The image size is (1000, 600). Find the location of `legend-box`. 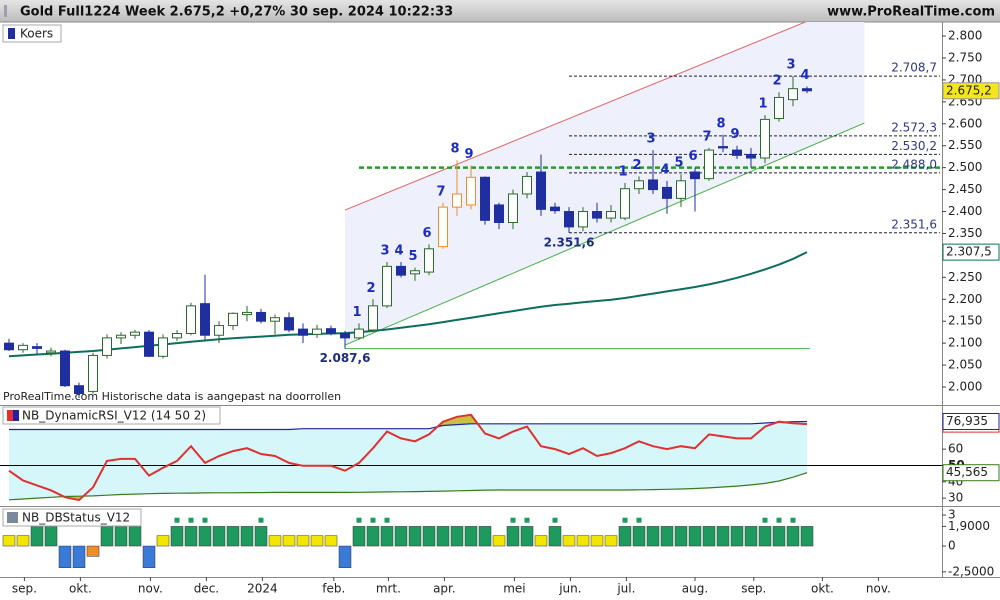

legend-box is located at coordinates (32, 33).